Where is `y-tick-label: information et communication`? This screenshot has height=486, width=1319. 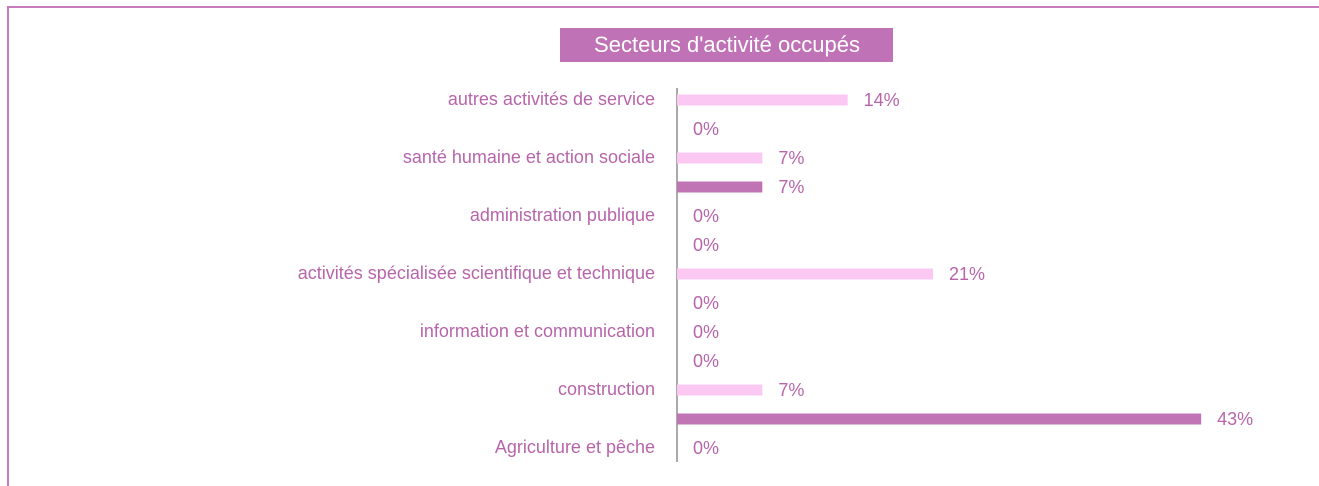 y-tick-label: information et communication is located at coordinates (537, 331).